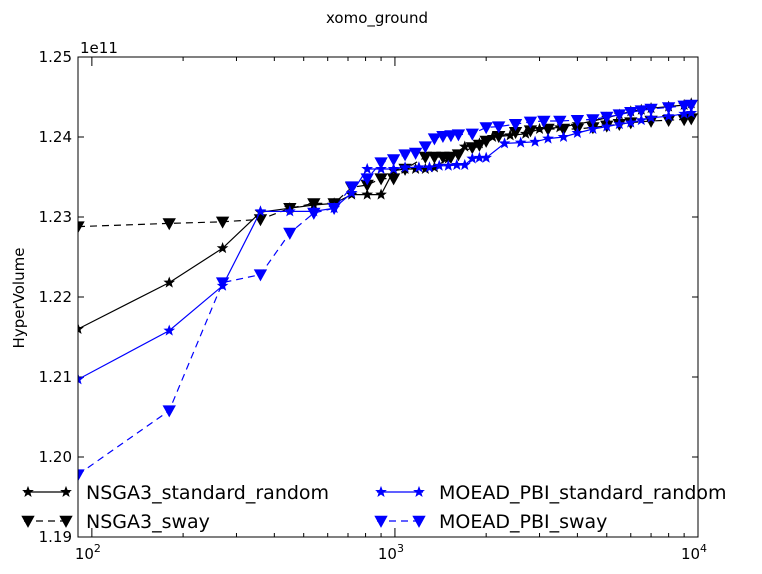 The height and width of the screenshot is (574, 762). I want to click on y-axis-multiplier: 1e11, so click(99, 48).